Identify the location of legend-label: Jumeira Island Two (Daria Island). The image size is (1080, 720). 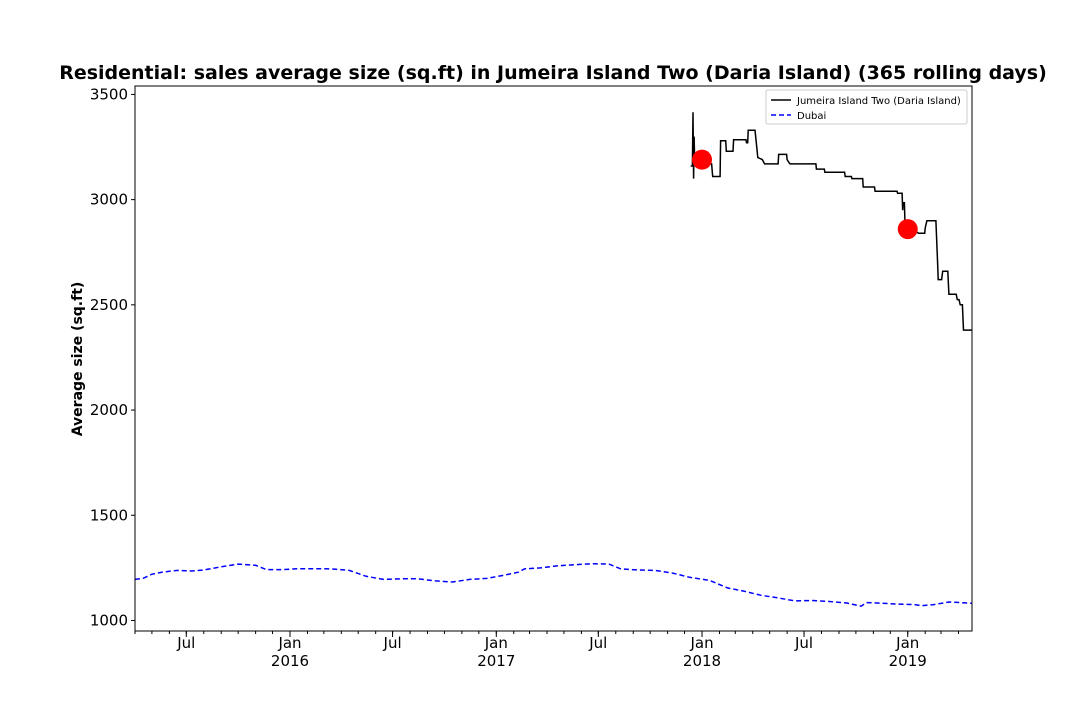
(878, 101).